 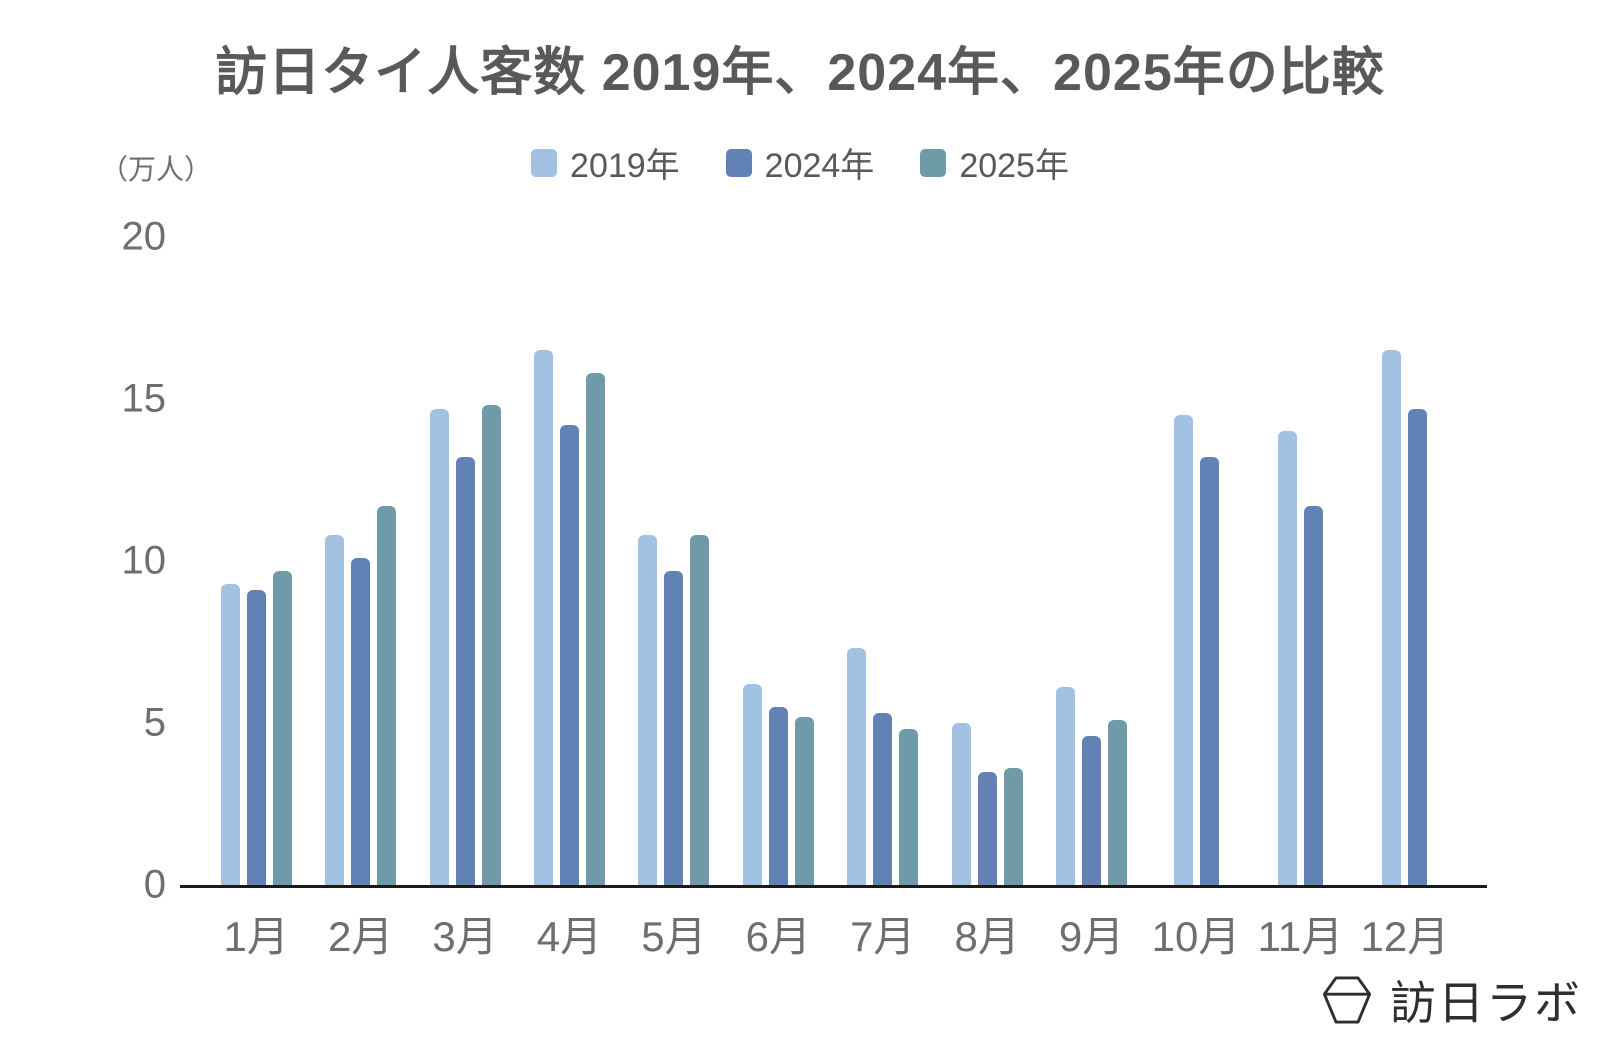 I want to click on x-tick-label: 2月, so click(x=360, y=936).